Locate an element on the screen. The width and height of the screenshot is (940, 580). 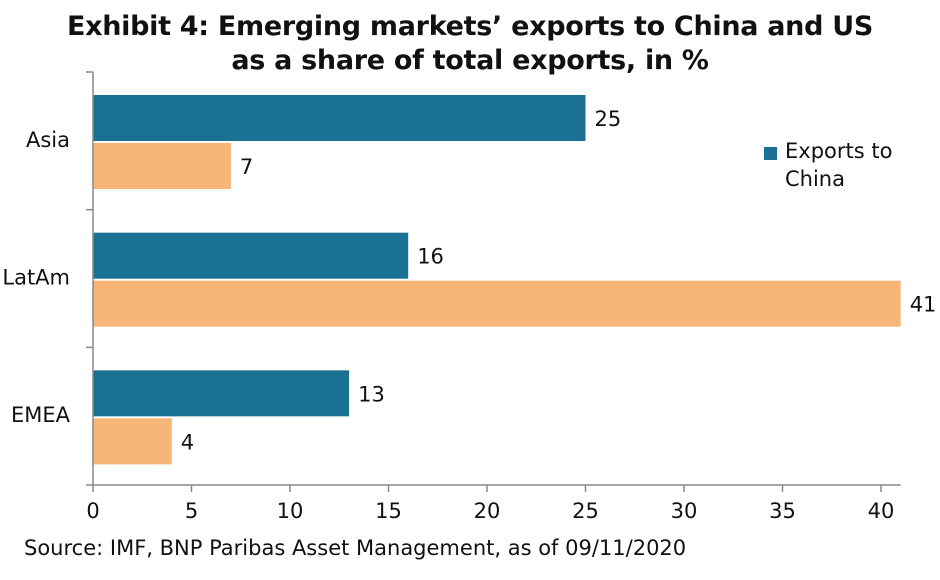
x-tick-label: 20 is located at coordinates (487, 511).